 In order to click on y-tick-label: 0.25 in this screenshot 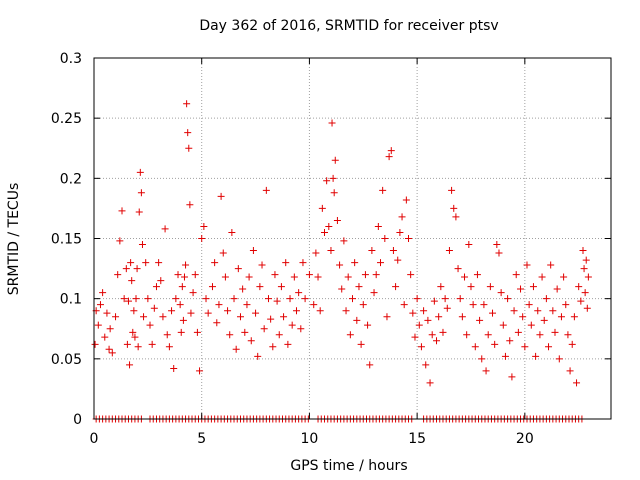, I will do `click(66, 119)`.